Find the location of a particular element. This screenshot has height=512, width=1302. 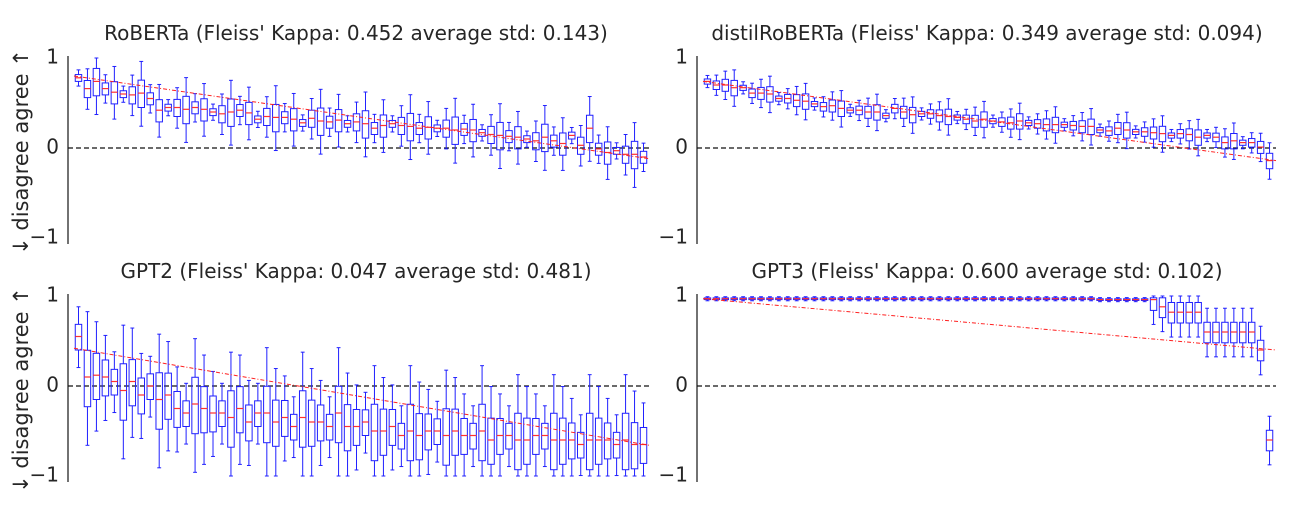

y-axis-label: ↓ disagree agree ↑ is located at coordinates (21, 152).